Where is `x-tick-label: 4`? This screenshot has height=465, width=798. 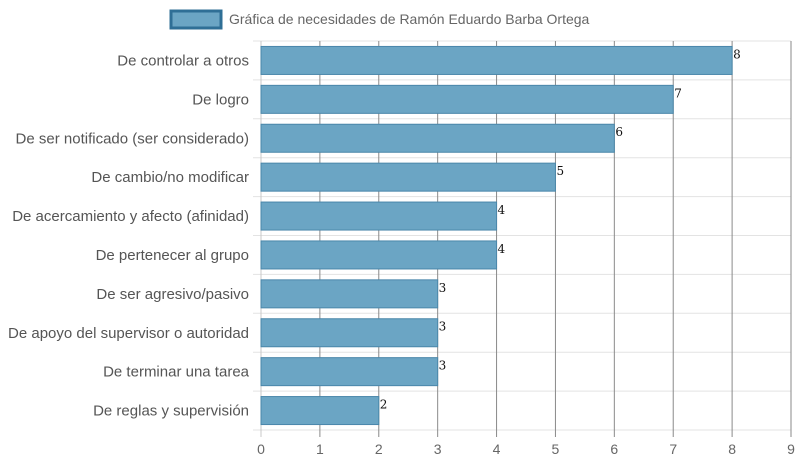
x-tick-label: 4 is located at coordinates (497, 449).